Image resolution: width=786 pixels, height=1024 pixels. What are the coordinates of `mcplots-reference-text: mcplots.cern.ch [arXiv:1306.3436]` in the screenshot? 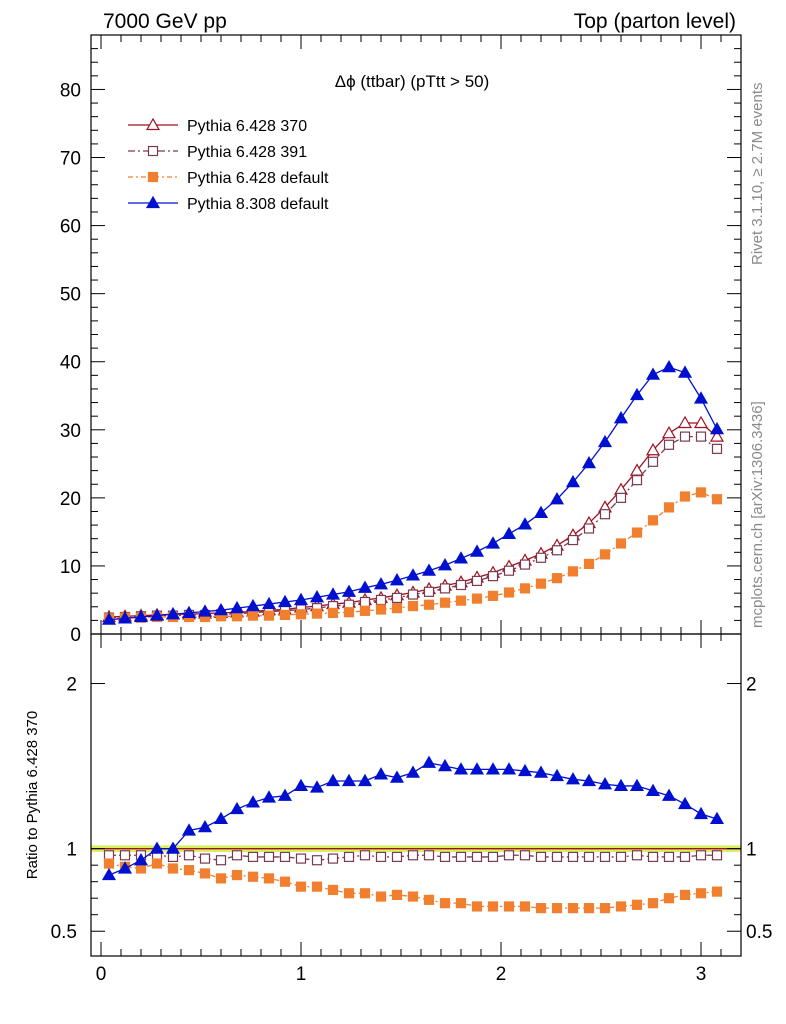 It's located at (757, 514).